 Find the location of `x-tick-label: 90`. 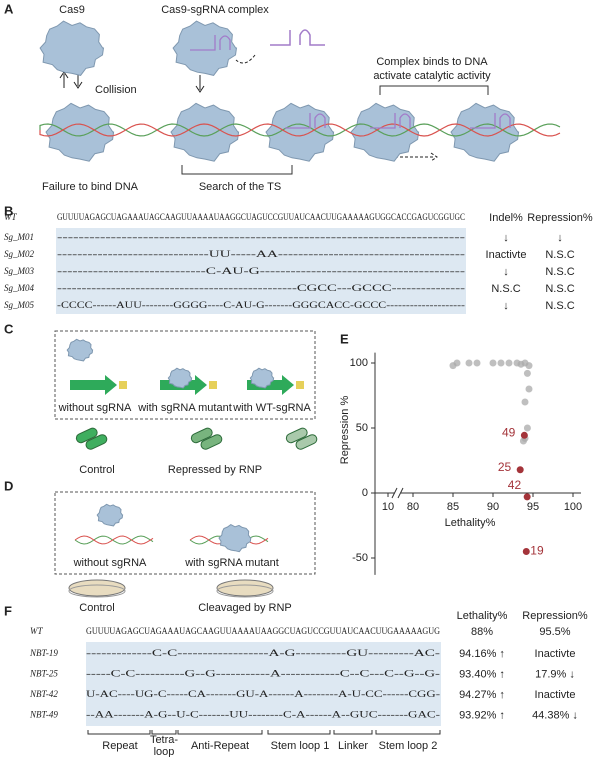

x-tick-label: 90 is located at coordinates (493, 507).